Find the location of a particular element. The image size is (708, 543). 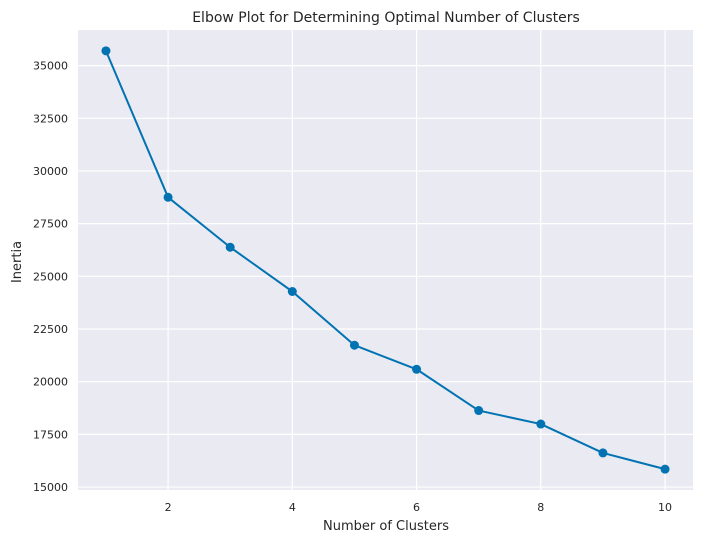

y-tick-label: 20000 is located at coordinates (50, 382).